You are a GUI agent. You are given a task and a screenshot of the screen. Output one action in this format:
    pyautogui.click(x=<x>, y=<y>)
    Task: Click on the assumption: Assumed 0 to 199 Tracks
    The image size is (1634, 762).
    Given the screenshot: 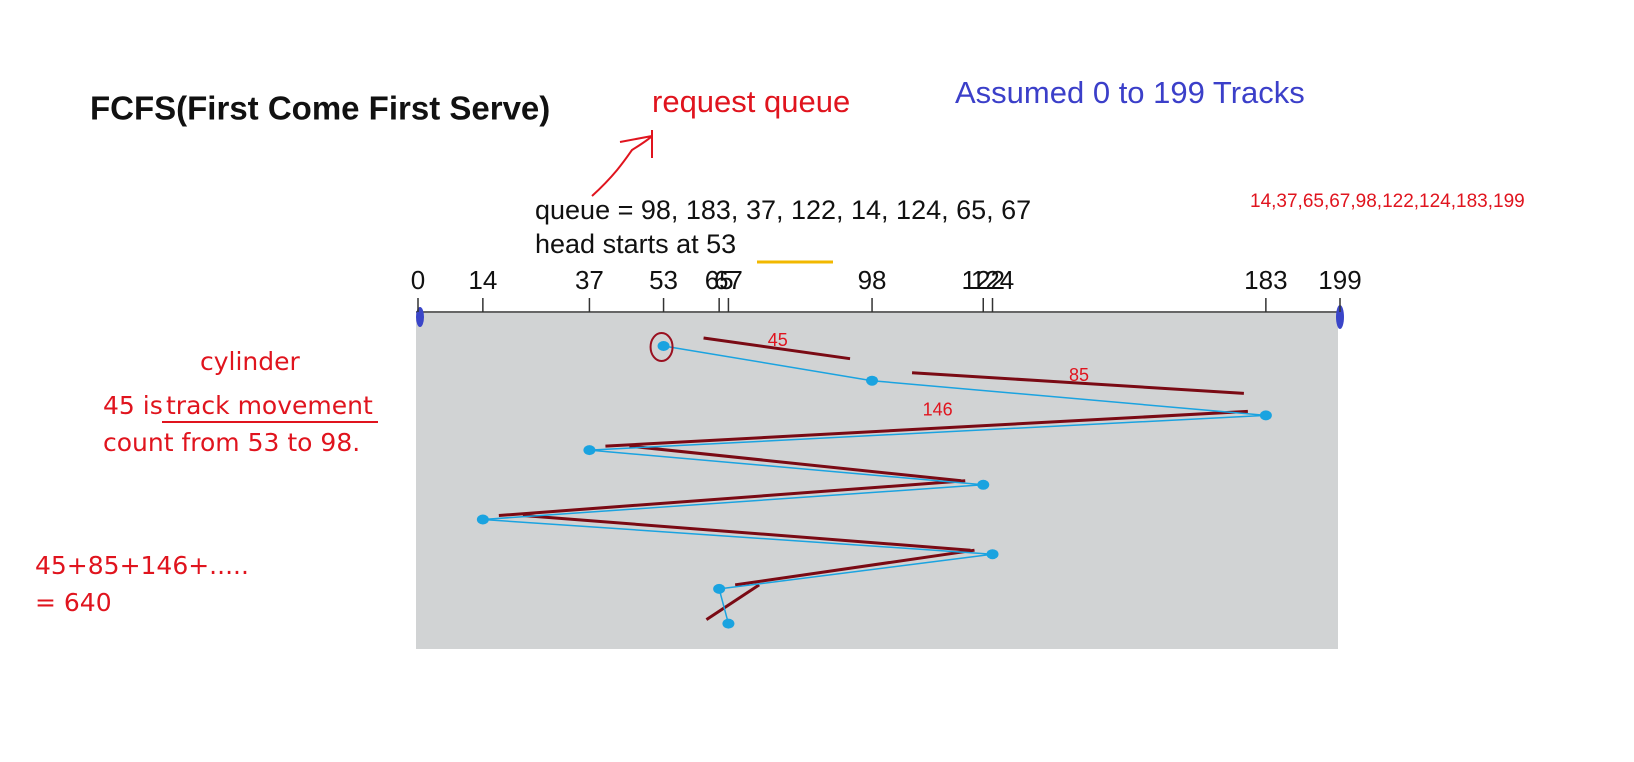 What is the action you would take?
    pyautogui.click(x=1130, y=92)
    